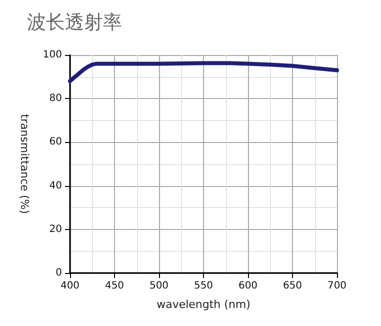 The height and width of the screenshot is (326, 381). Describe the element at coordinates (70, 286) in the screenshot. I see `x-tick-label: 400` at that location.